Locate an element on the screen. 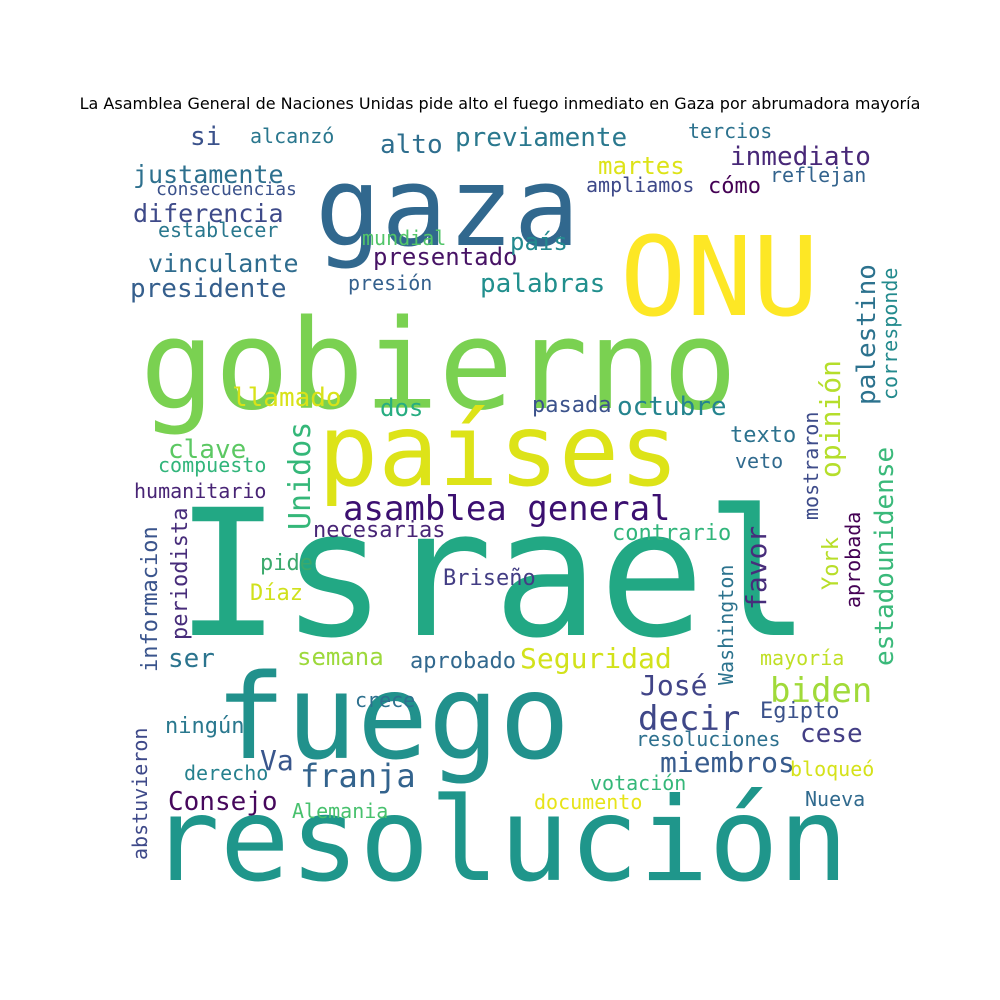 Image resolution: width=1000 pixels, height=1000 pixels. word-54: necesarias is located at coordinates (379, 530).